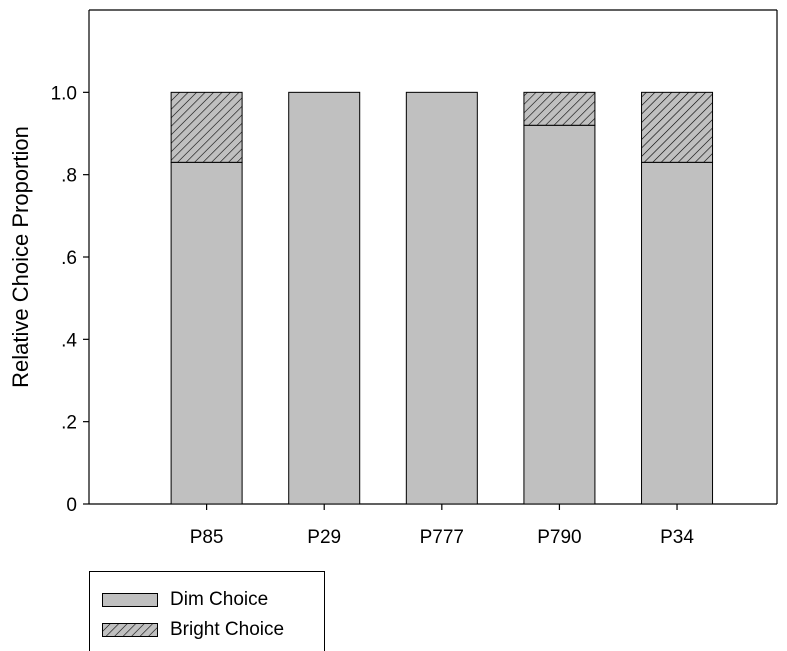 Image resolution: width=787 pixels, height=651 pixels. I want to click on y-tick-label: 0, so click(71, 505).